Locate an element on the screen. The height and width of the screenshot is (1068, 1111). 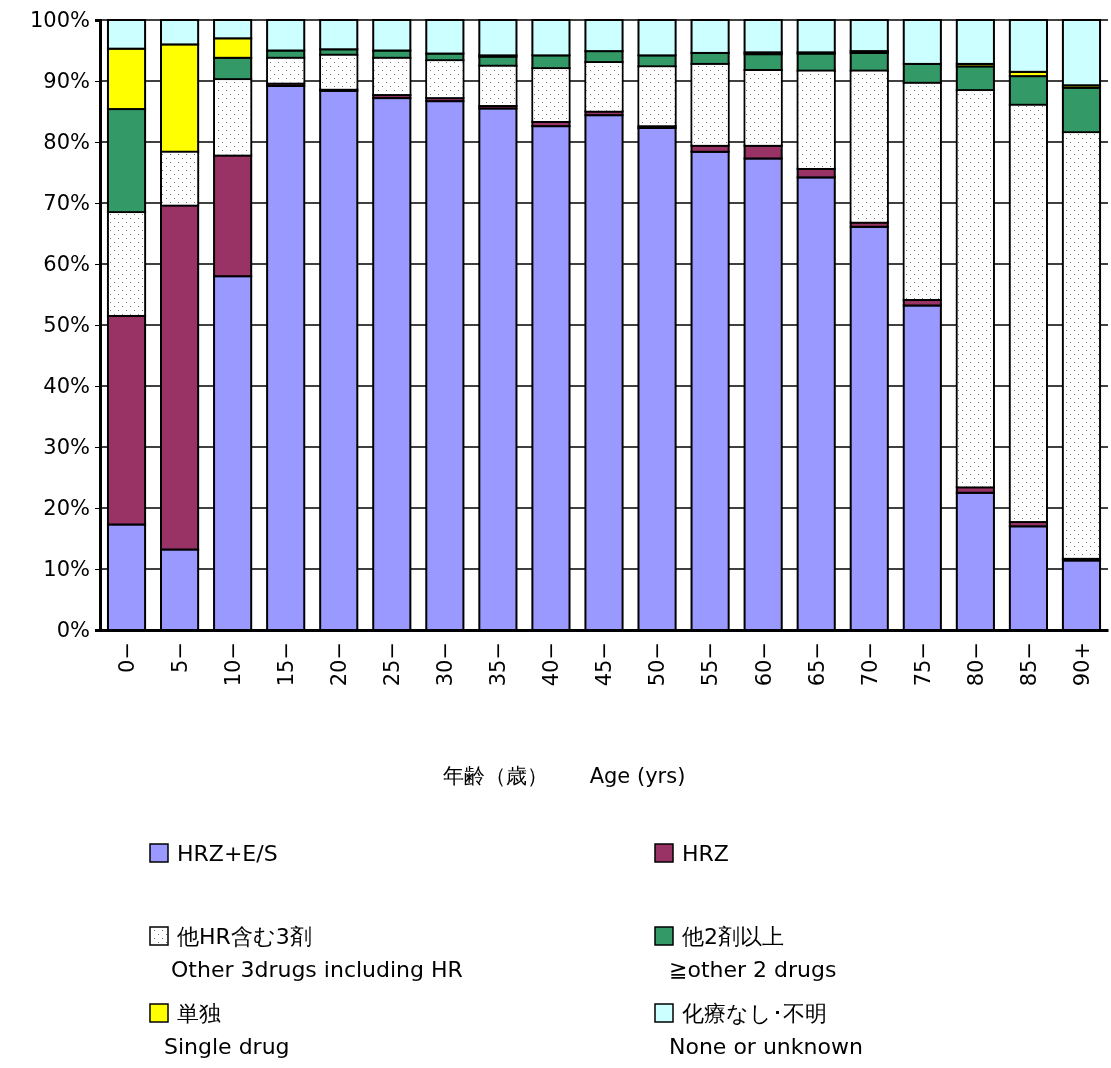
y-tick-label: 10% is located at coordinates (66, 569).